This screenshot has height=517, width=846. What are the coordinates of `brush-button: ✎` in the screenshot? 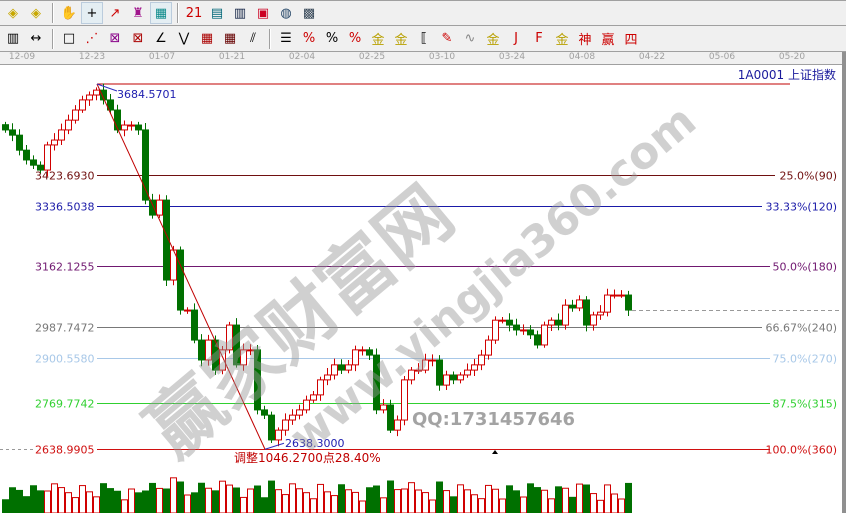 It's located at (447, 39).